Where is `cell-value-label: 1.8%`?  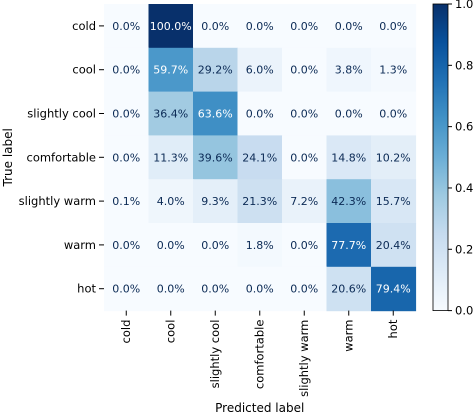 cell-value-label: 1.8% is located at coordinates (260, 245).